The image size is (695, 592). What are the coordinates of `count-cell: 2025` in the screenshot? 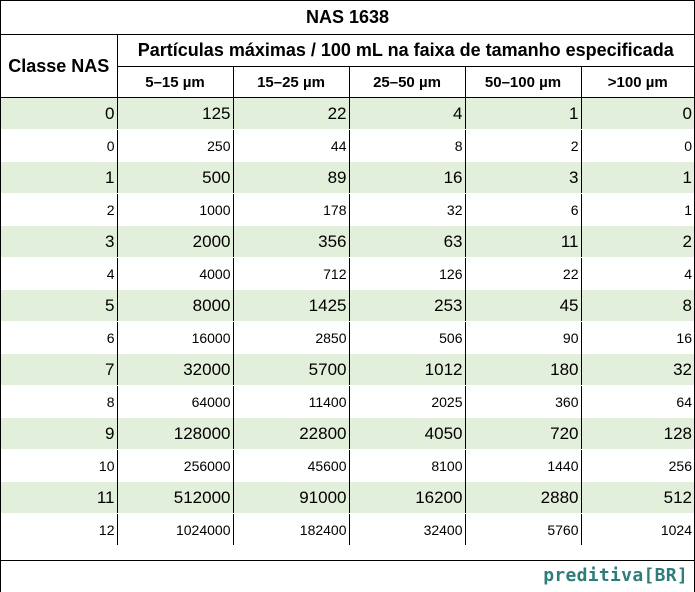 It's located at (407, 401).